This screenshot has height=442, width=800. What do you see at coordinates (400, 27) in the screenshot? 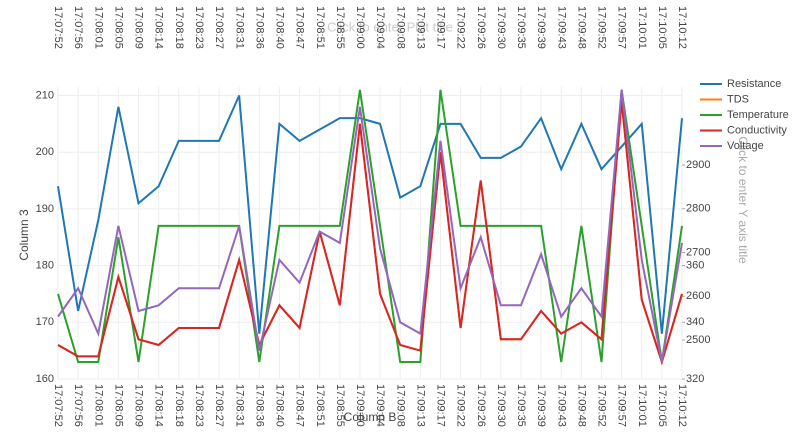
I see `x-tick-label-top: 17:09:08` at bounding box center [400, 27].